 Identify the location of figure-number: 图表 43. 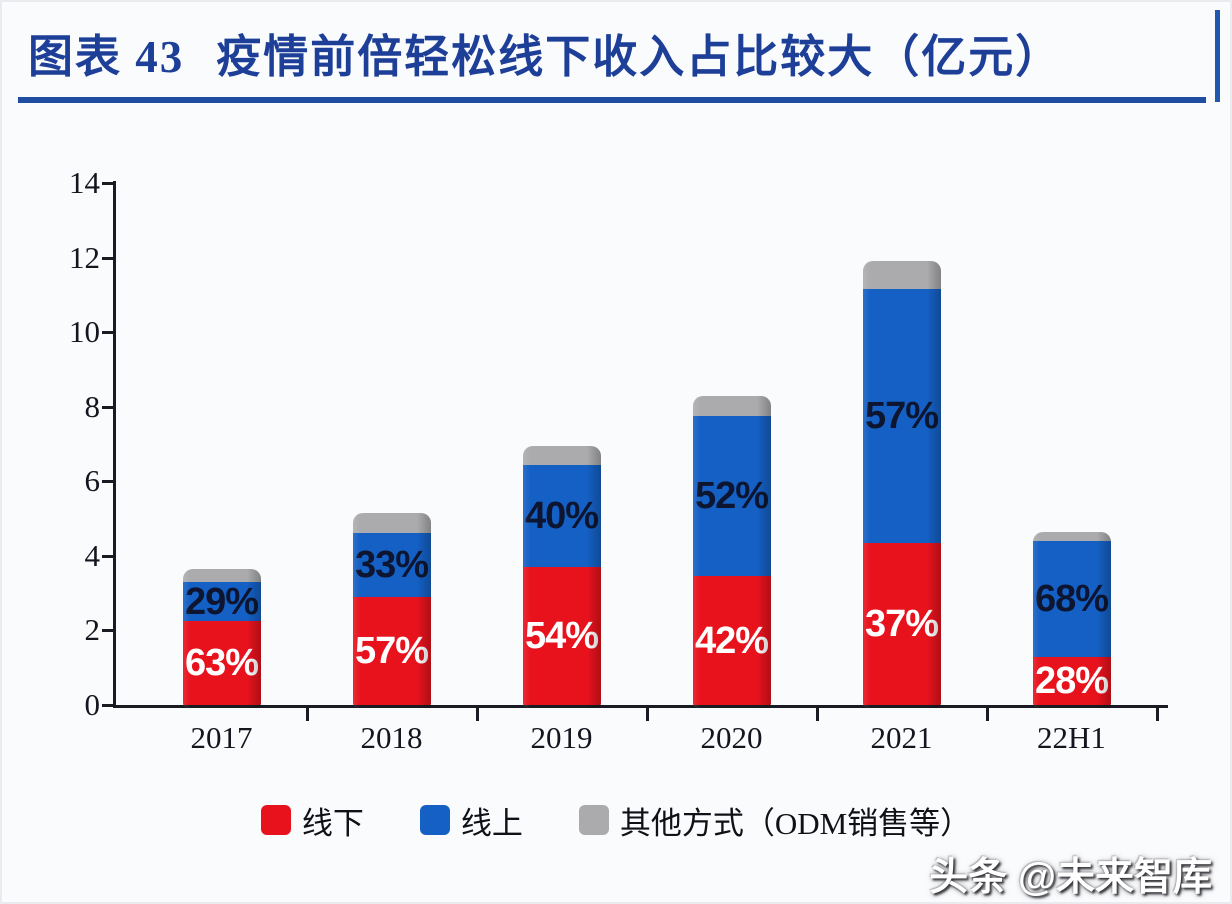
(106, 57).